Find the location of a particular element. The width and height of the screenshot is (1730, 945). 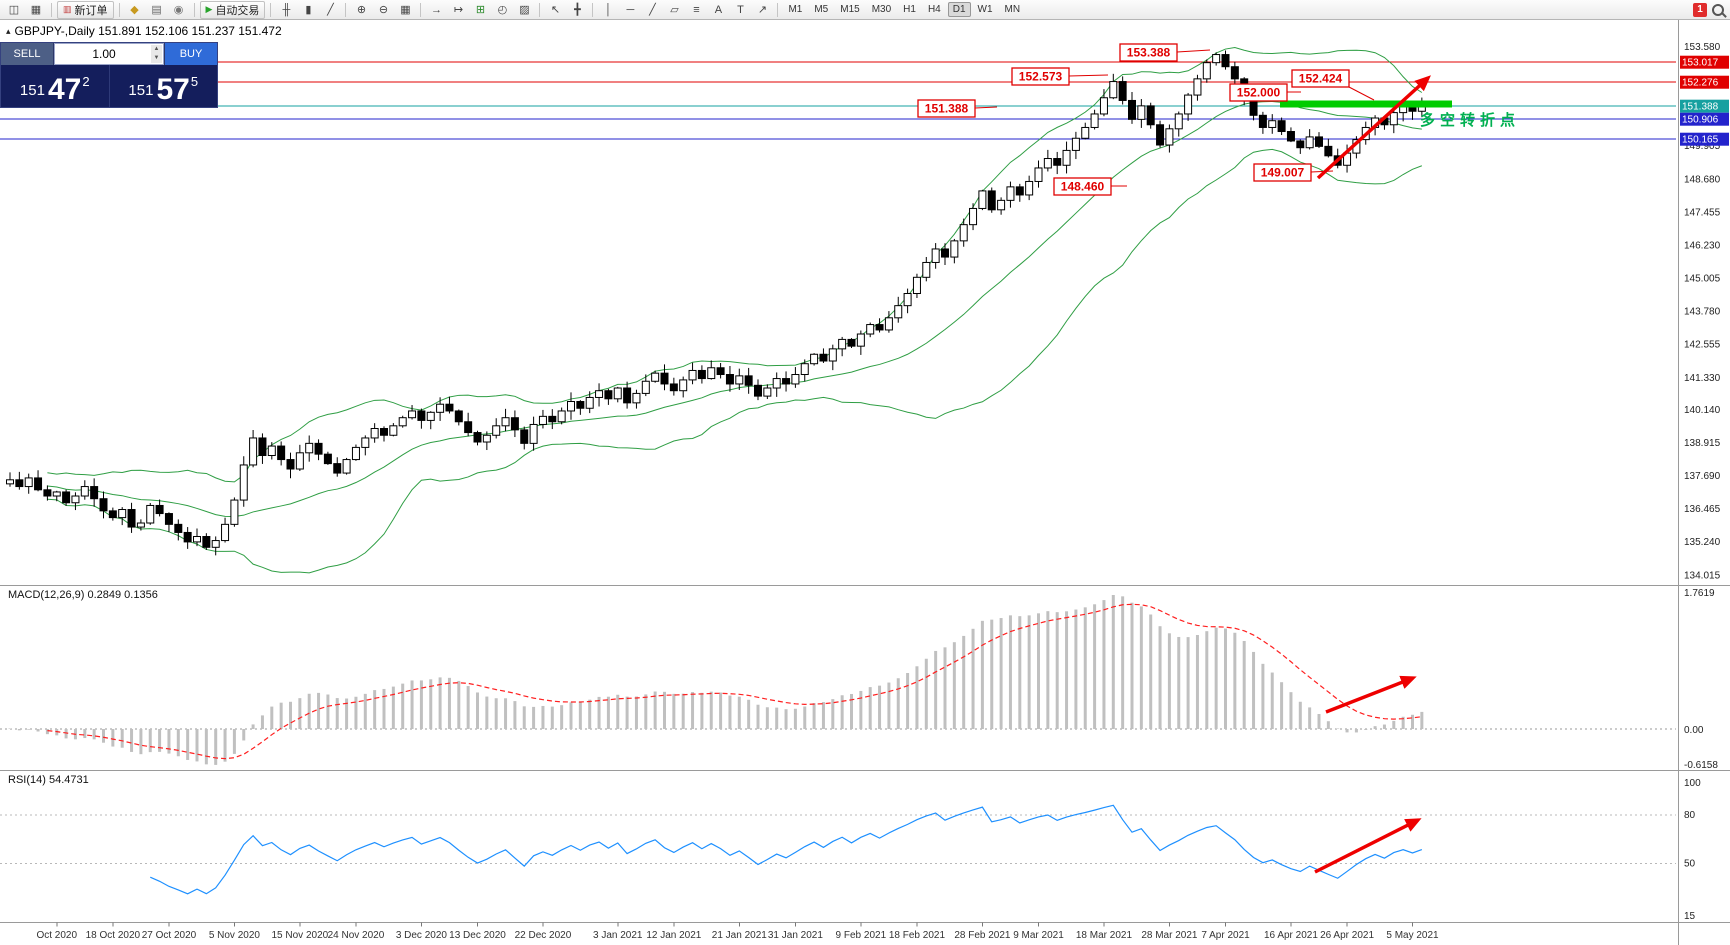

sell-button: SELL is located at coordinates (27, 54).